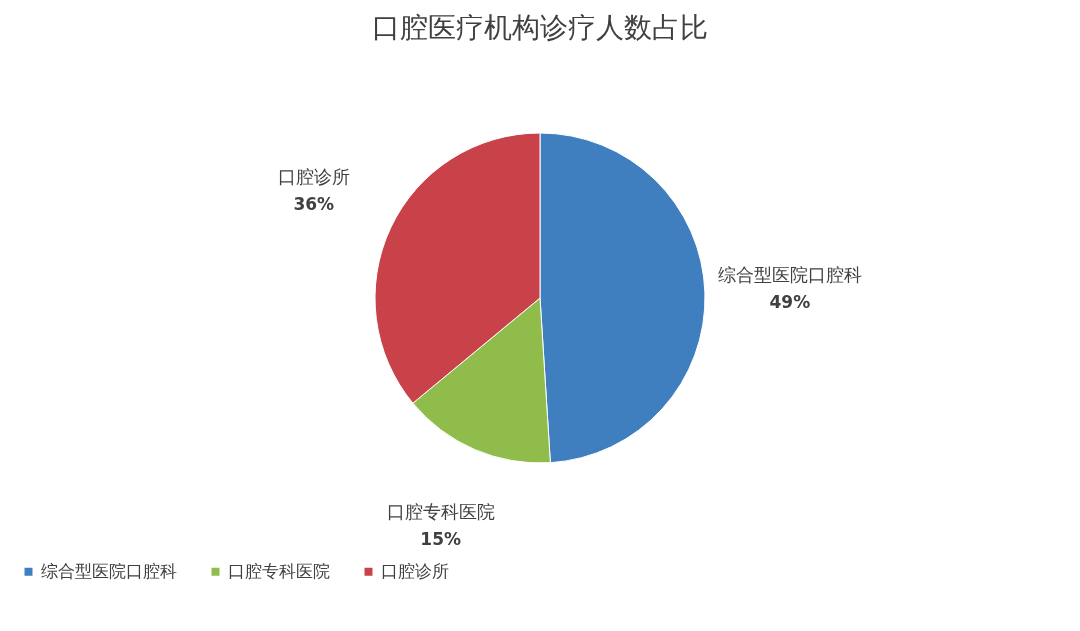 The image size is (1080, 631). Describe the element at coordinates (109, 570) in the screenshot. I see `legend-label: 综合型医院口腔科` at that location.